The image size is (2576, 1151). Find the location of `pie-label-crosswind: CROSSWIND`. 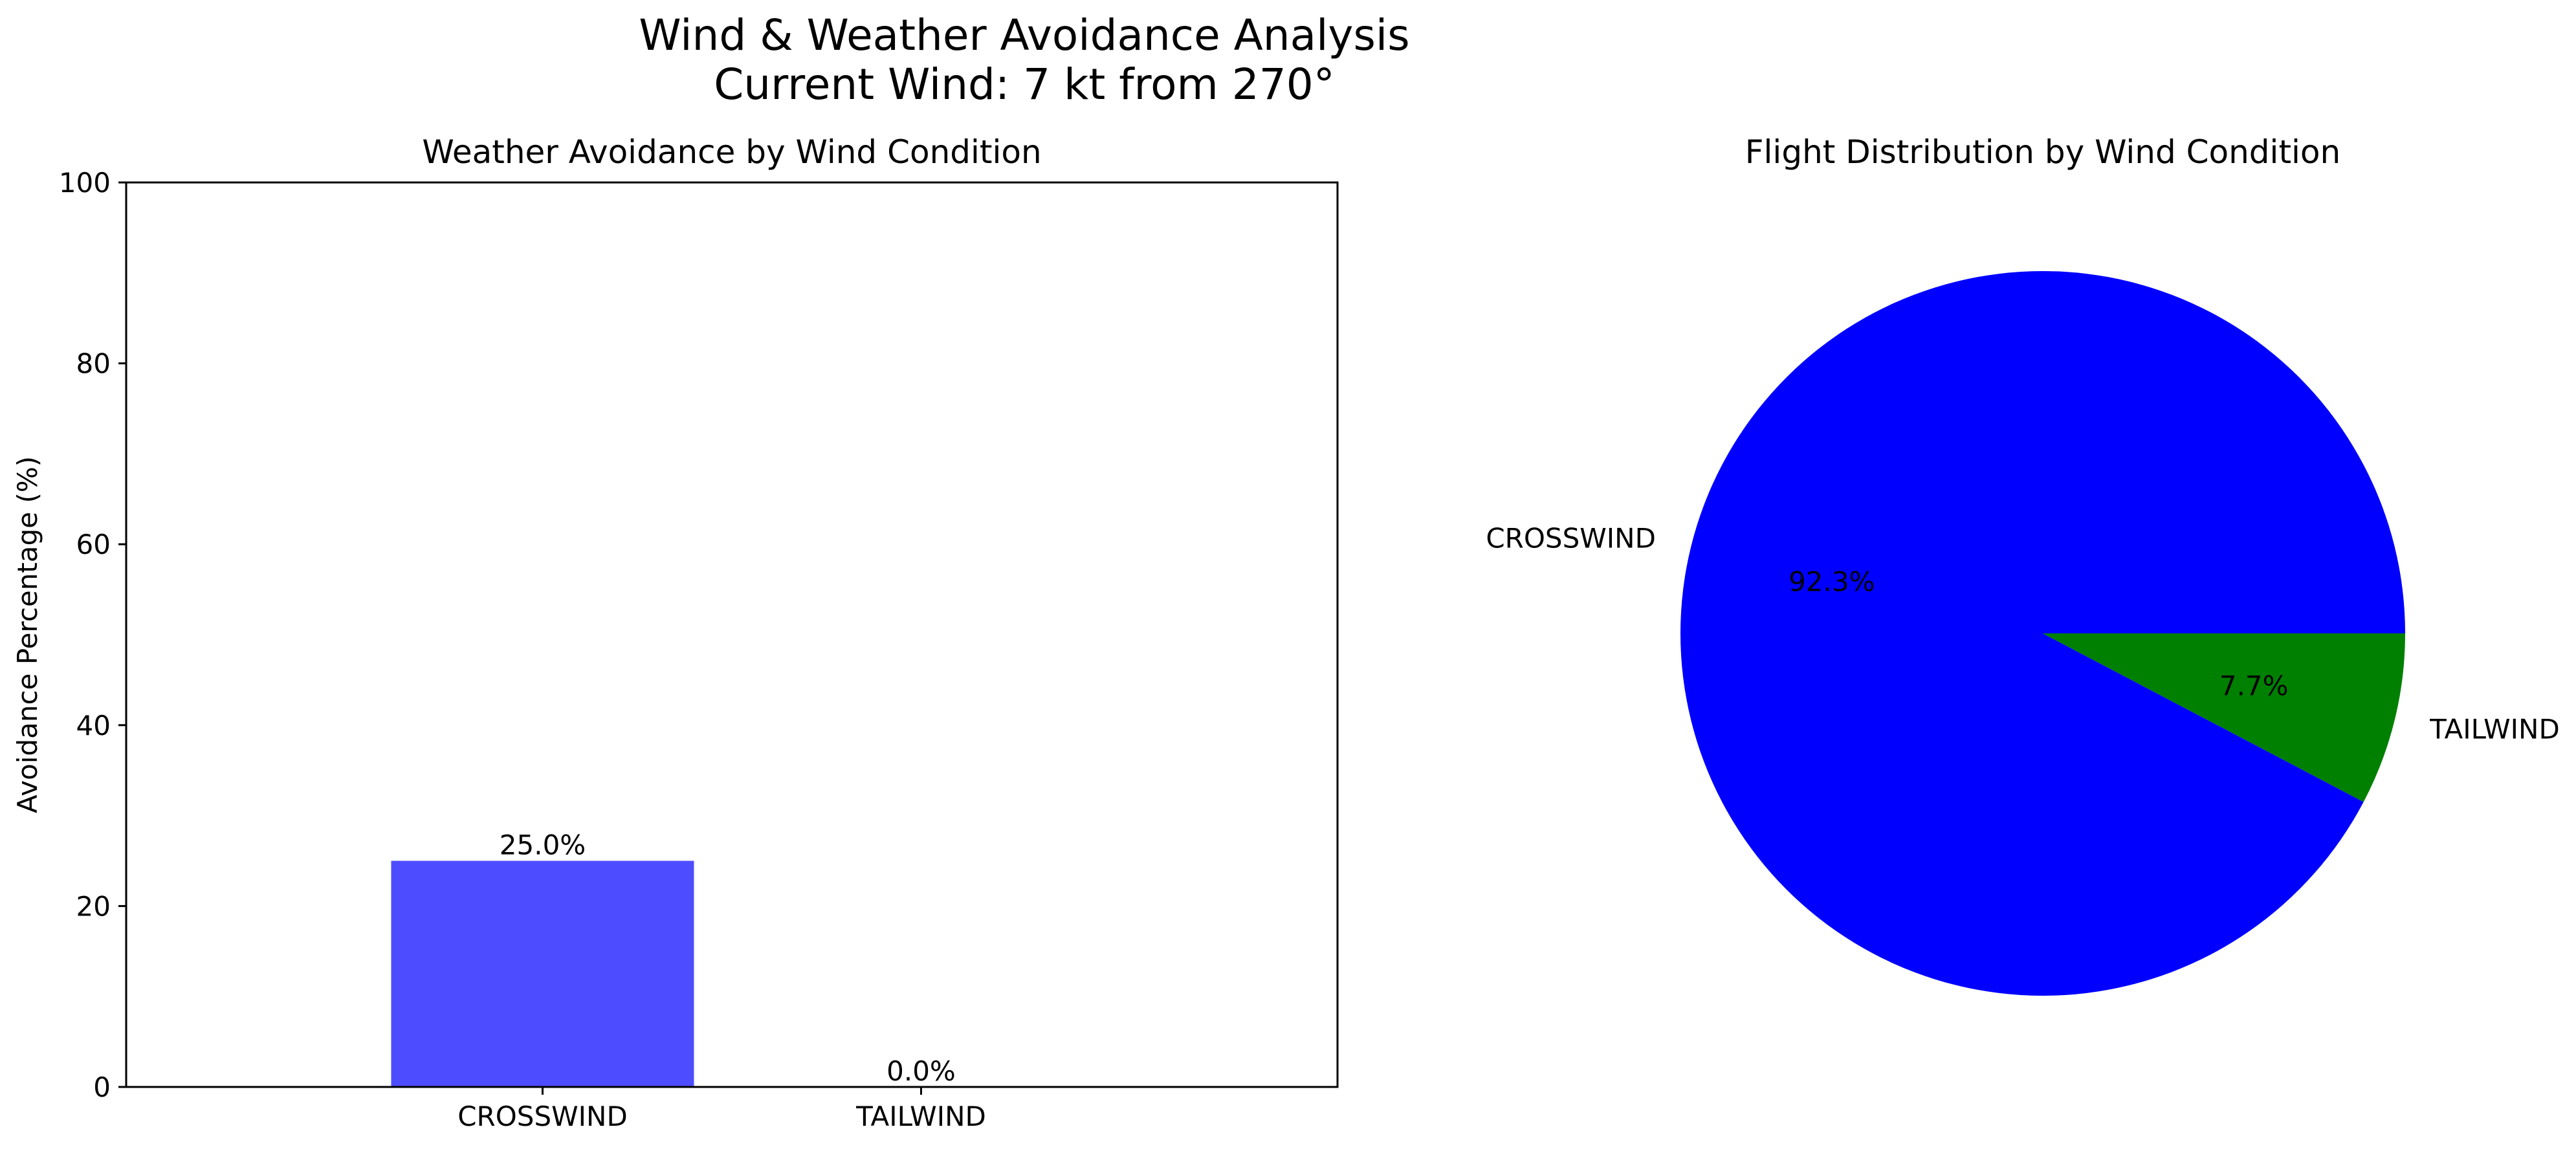

pie-label-crosswind: CROSSWIND is located at coordinates (1571, 538).